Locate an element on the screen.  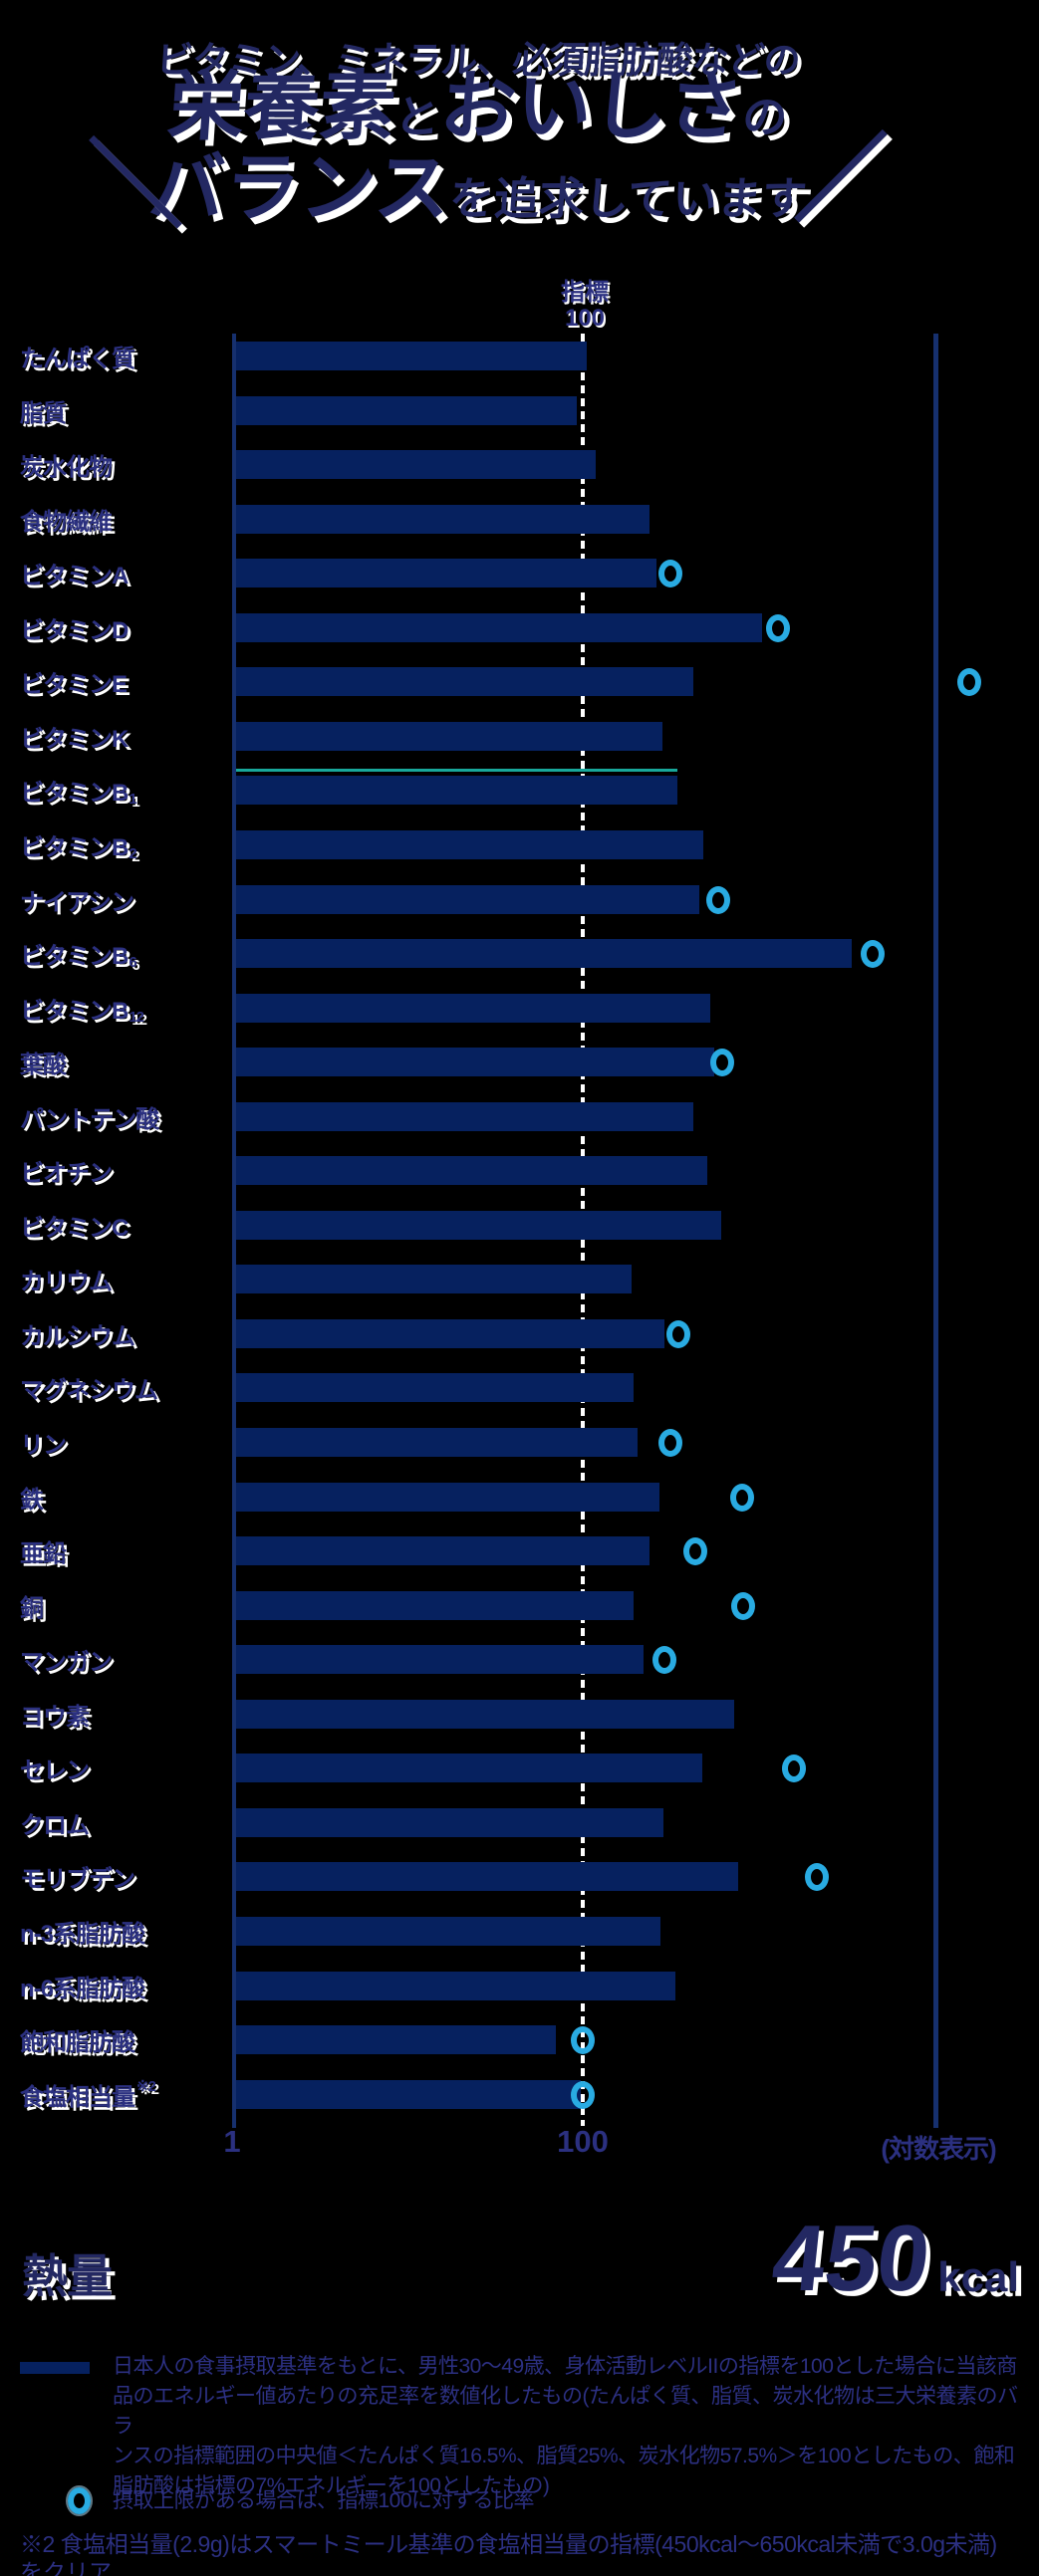
nutrient-label: リン is located at coordinates (43, 1443).